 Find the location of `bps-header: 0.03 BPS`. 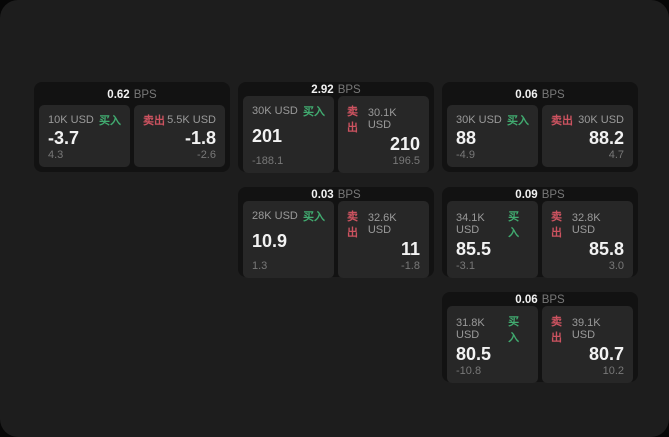

bps-header: 0.03 BPS is located at coordinates (336, 195).